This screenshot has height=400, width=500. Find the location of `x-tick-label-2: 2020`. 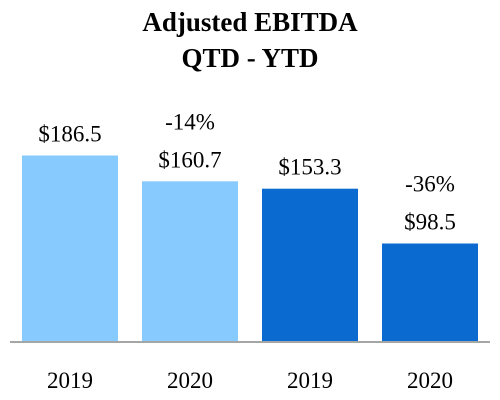

x-tick-label-2: 2020 is located at coordinates (190, 380).